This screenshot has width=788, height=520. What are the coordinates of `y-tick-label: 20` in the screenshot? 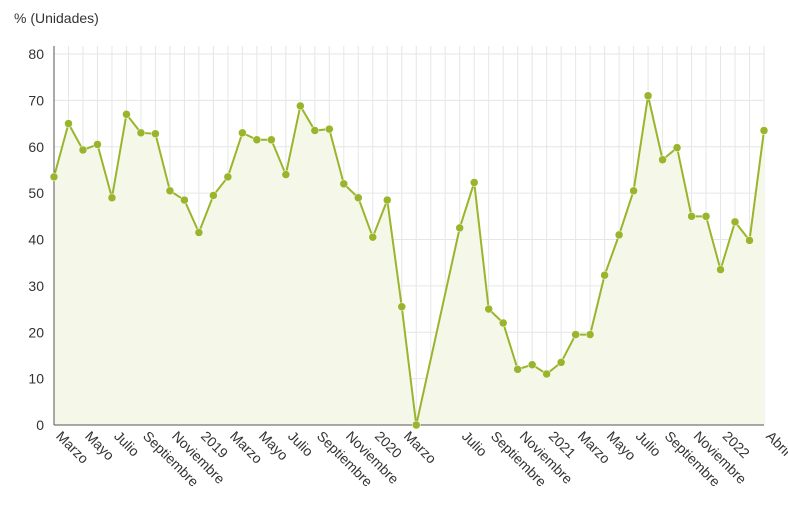 It's located at (36, 332).